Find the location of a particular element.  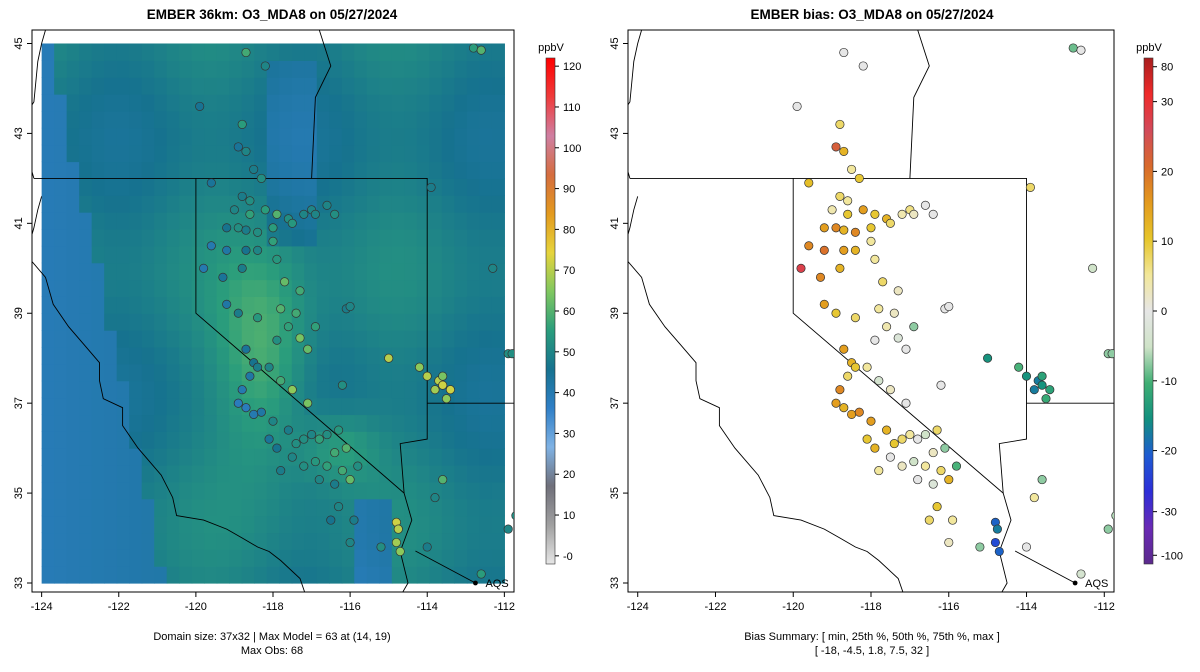

nevada-border is located at coordinates (369, 335).